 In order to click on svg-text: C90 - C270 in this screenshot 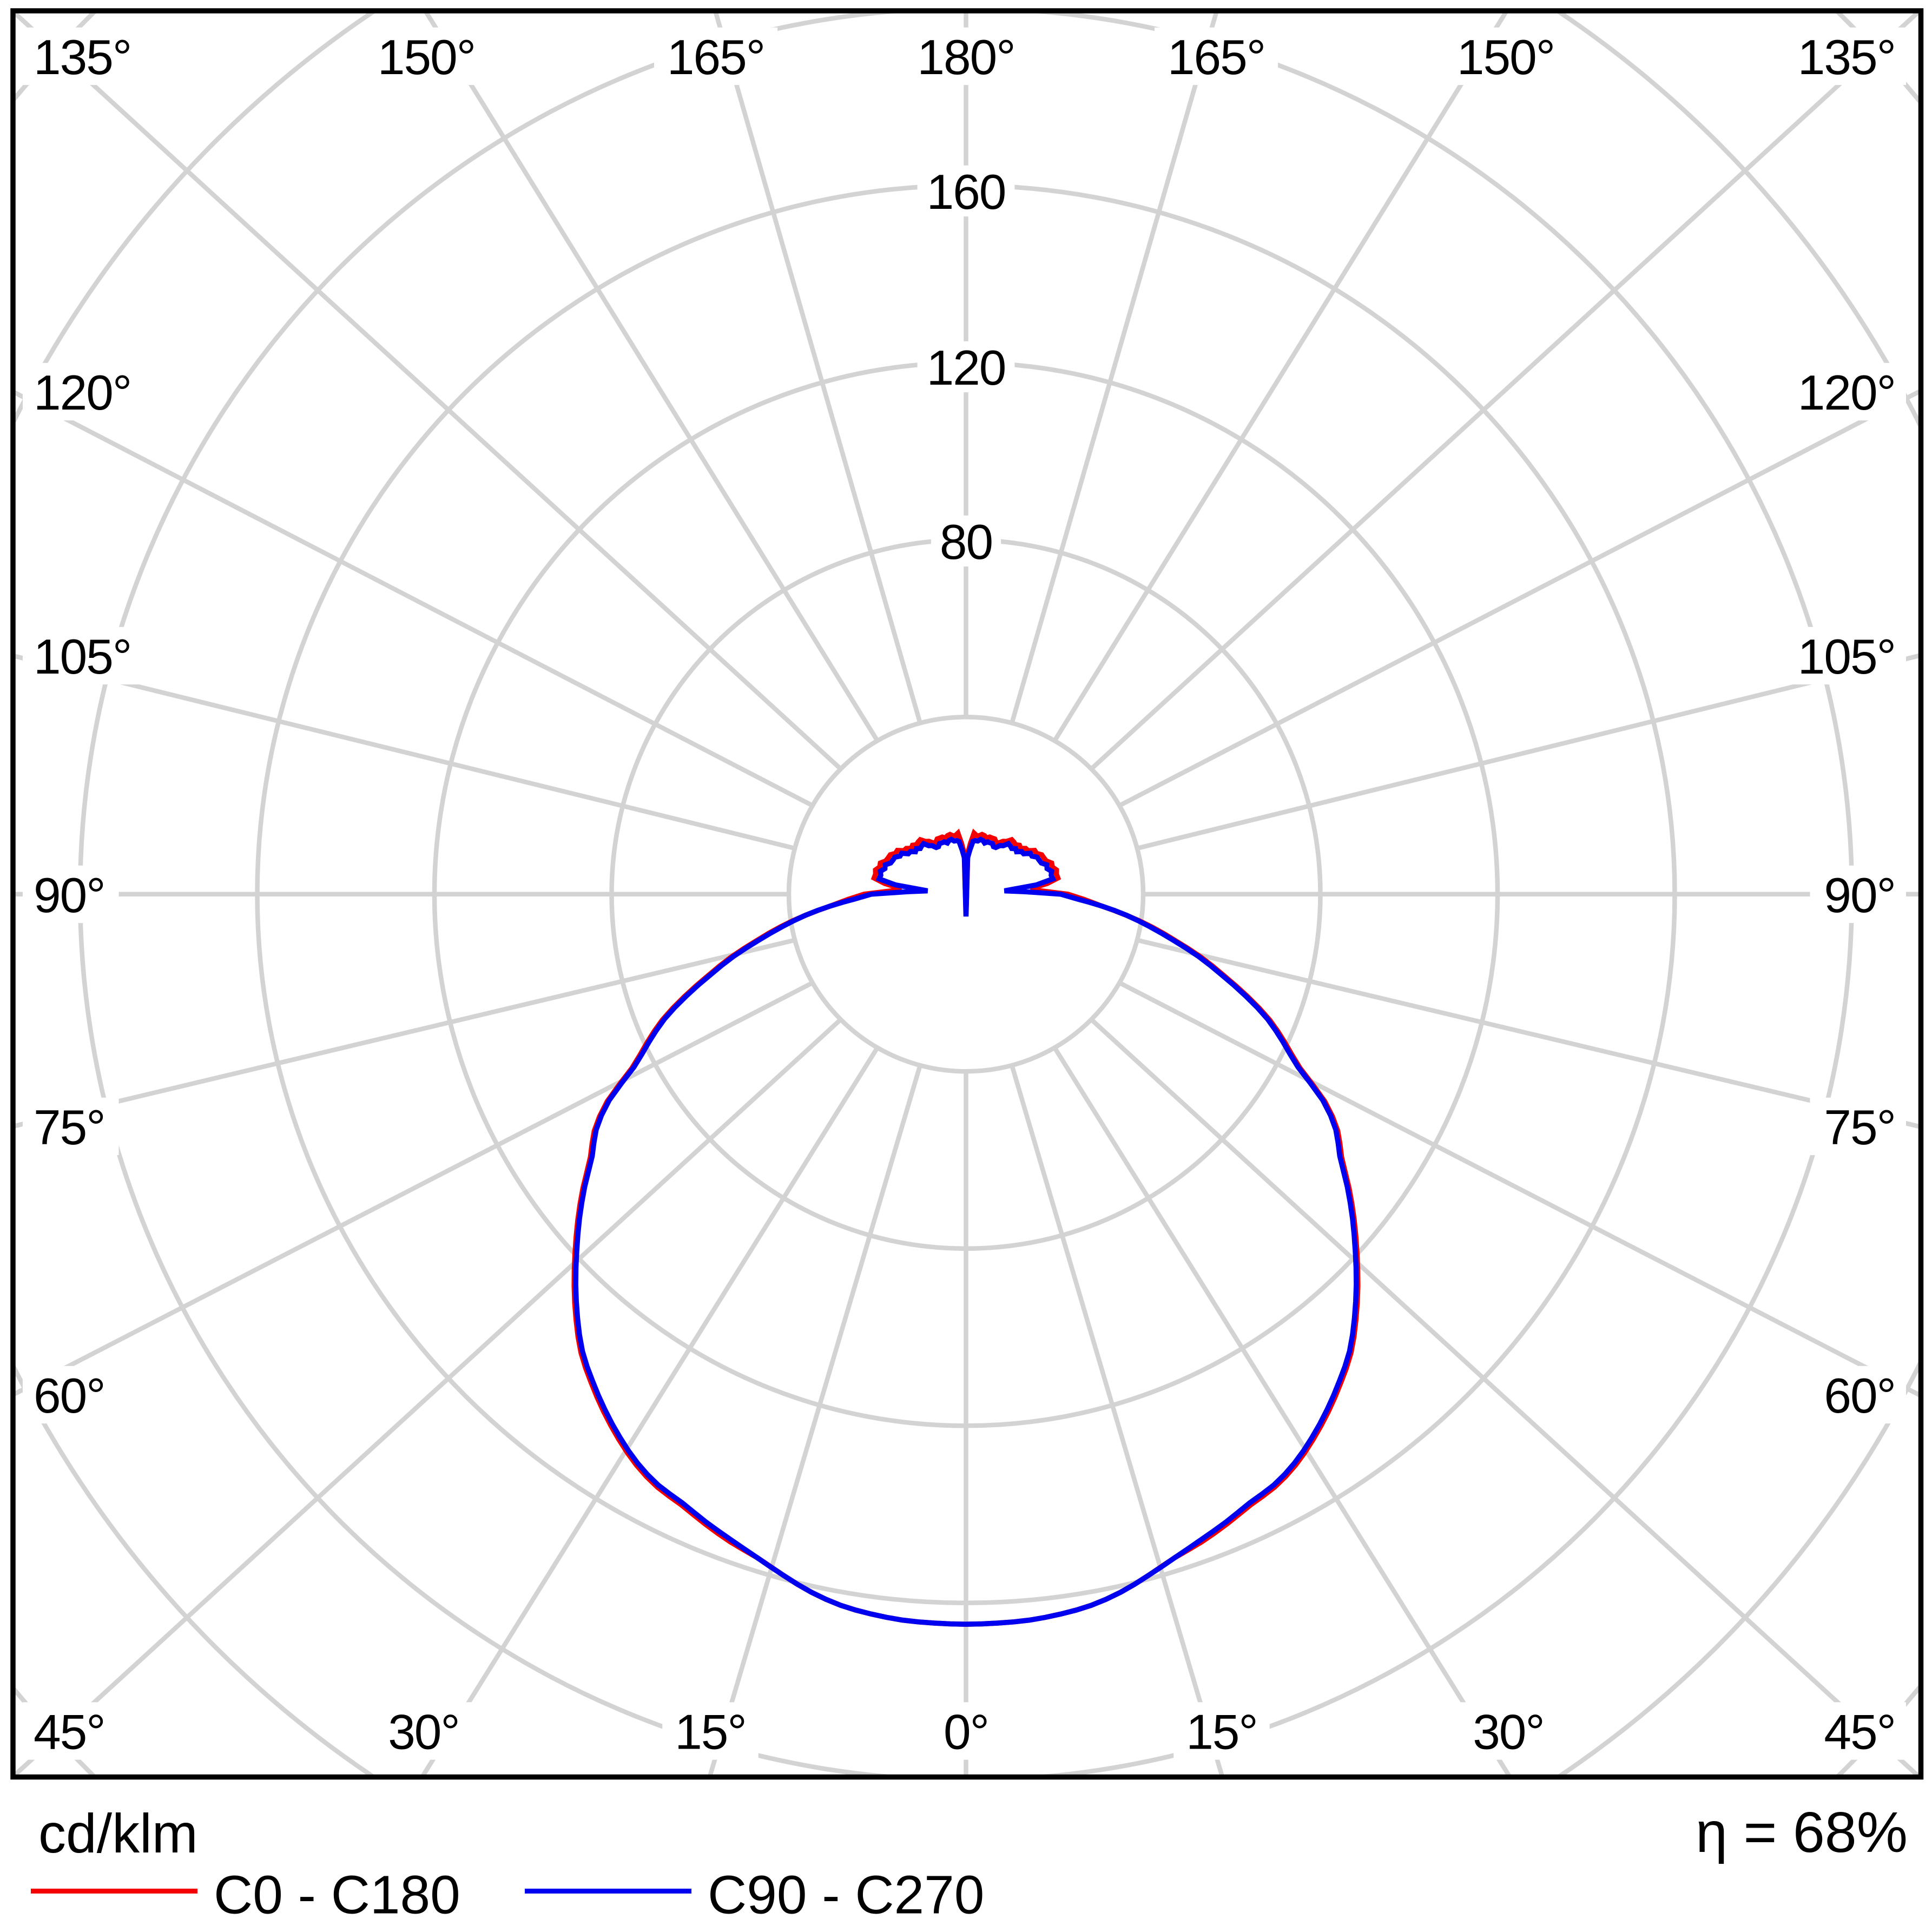, I will do `click(846, 1895)`.